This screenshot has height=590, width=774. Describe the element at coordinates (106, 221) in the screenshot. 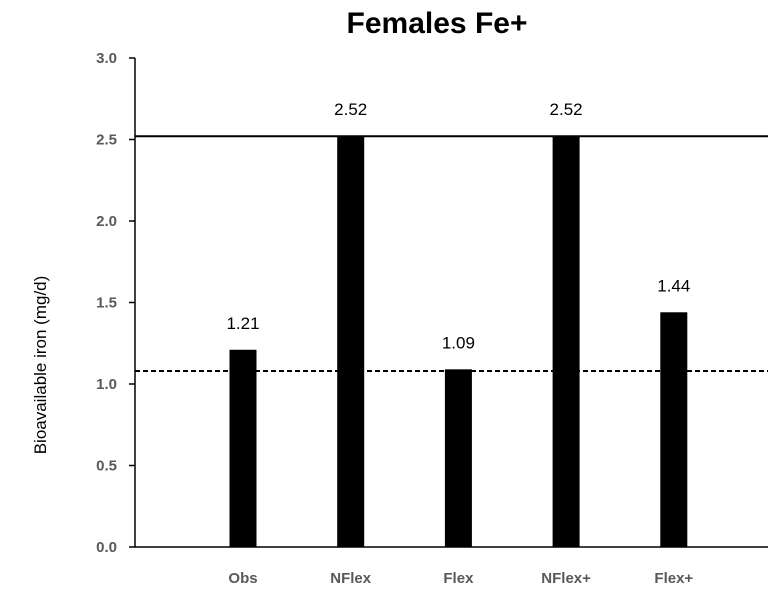

I see `y-tick-label: 2.0` at that location.